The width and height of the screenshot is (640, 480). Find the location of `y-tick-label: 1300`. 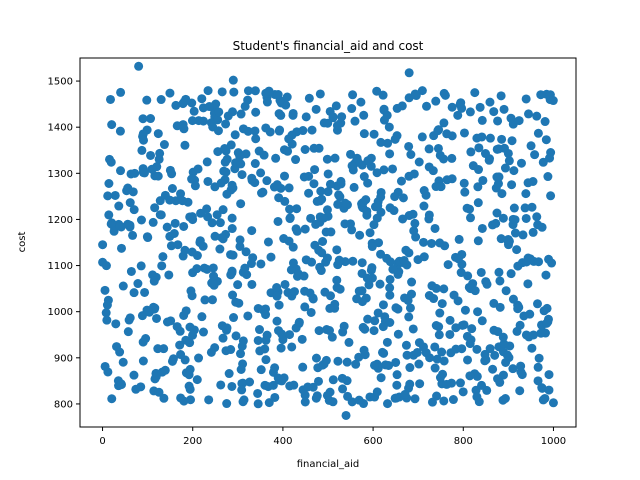

y-tick-label: 1300 is located at coordinates (60, 174).